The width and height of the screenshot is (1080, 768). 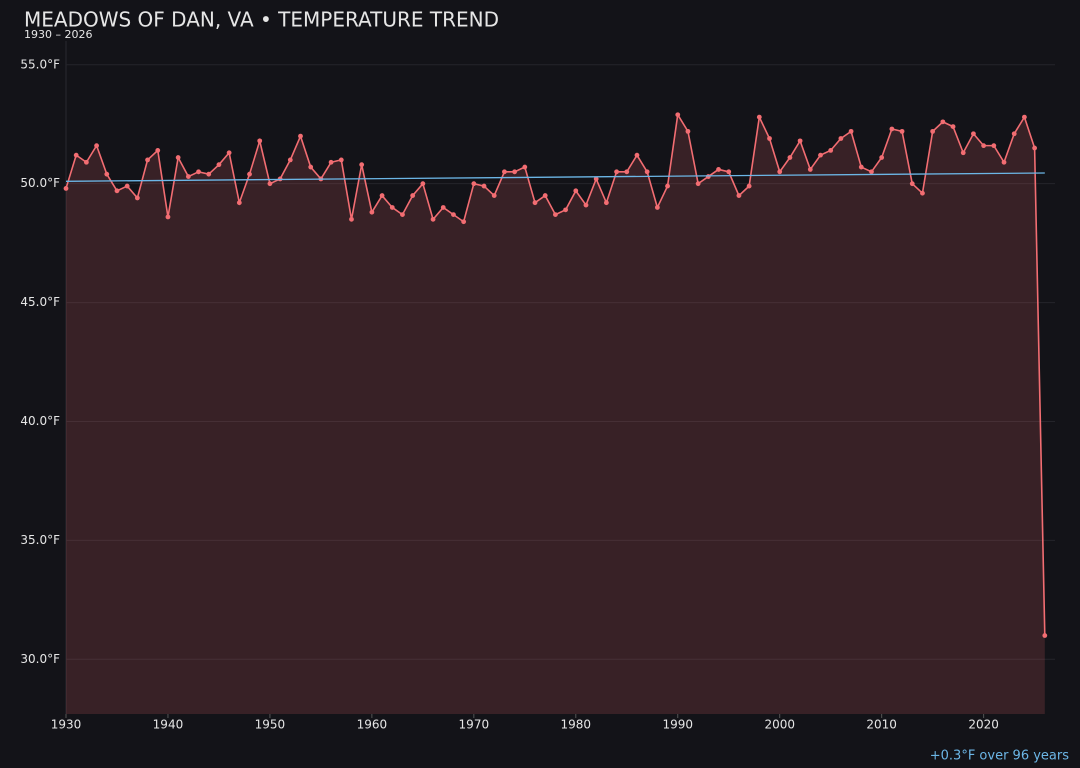 I want to click on x-tick-label: 2010, so click(x=881, y=725).